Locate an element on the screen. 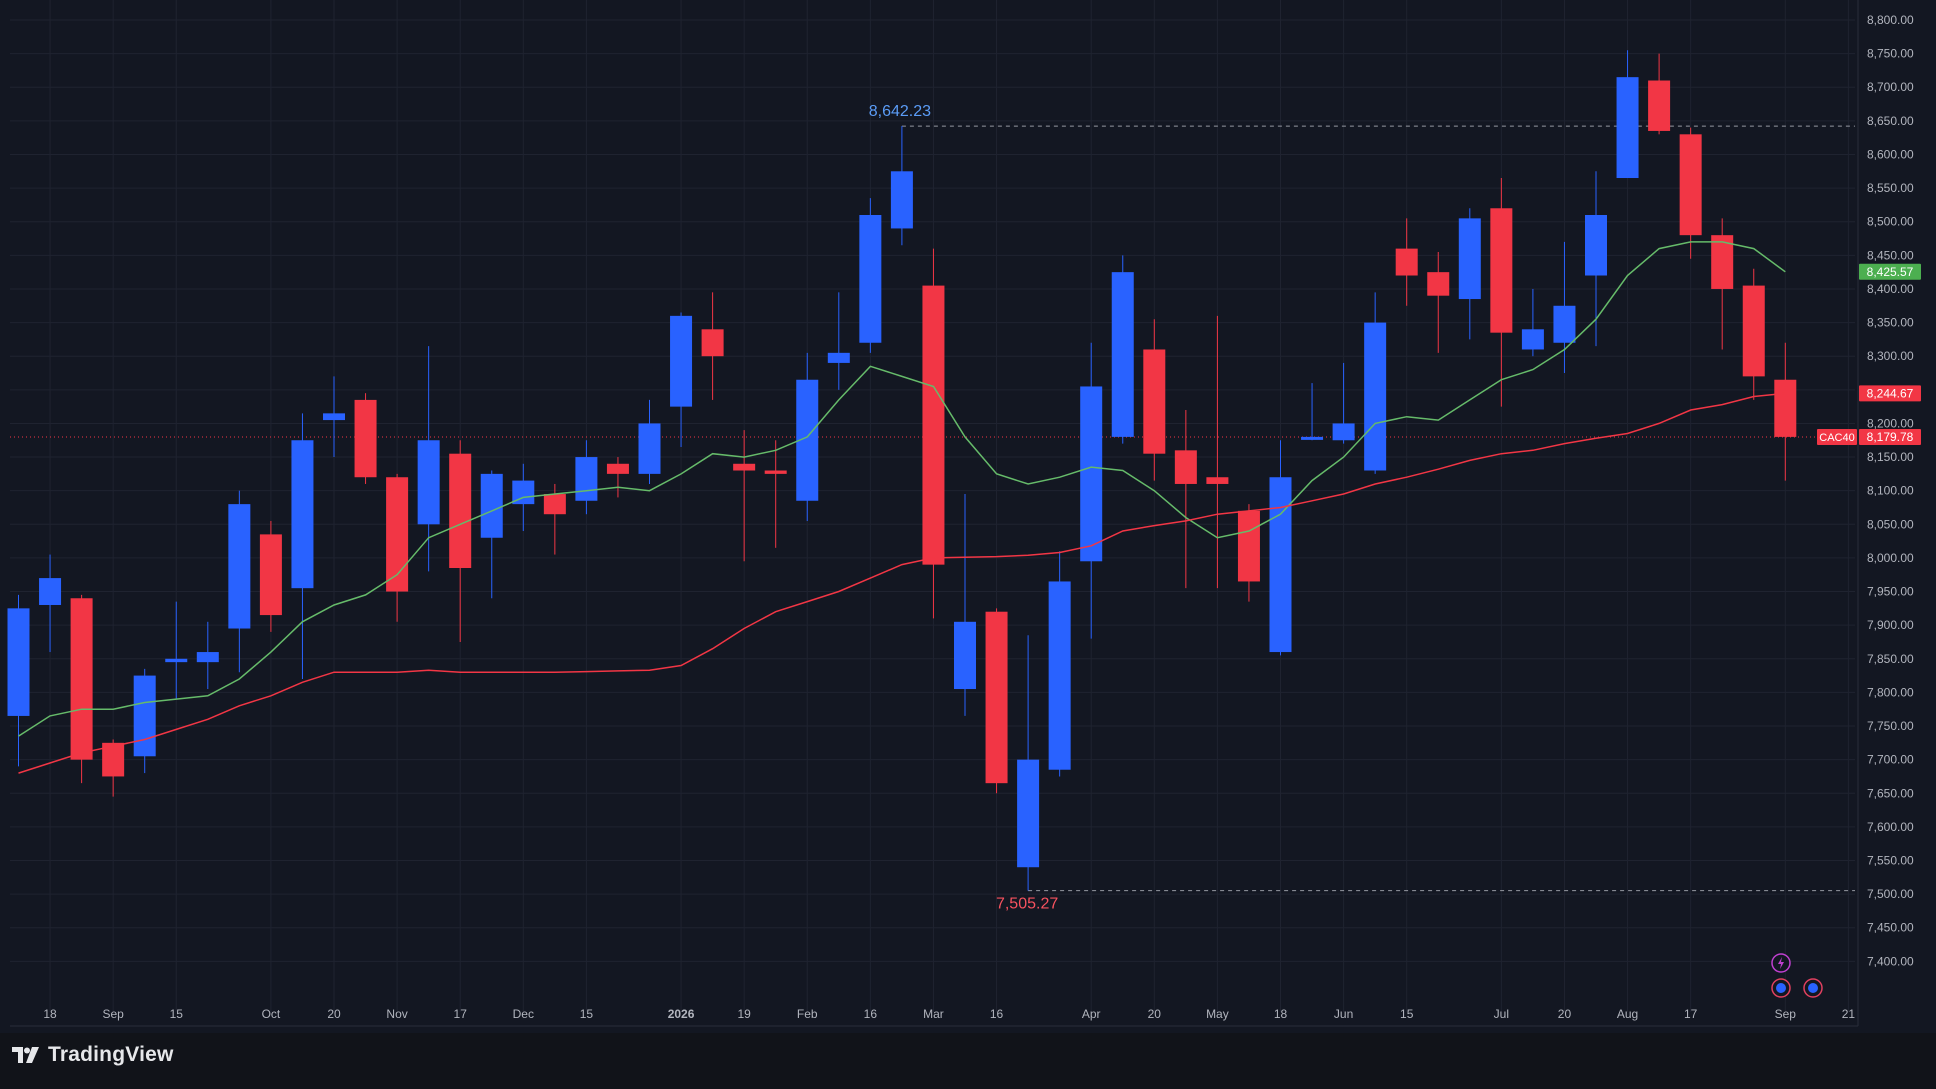 Image resolution: width=1936 pixels, height=1089 pixels. brand: TradingView is located at coordinates (93, 1055).